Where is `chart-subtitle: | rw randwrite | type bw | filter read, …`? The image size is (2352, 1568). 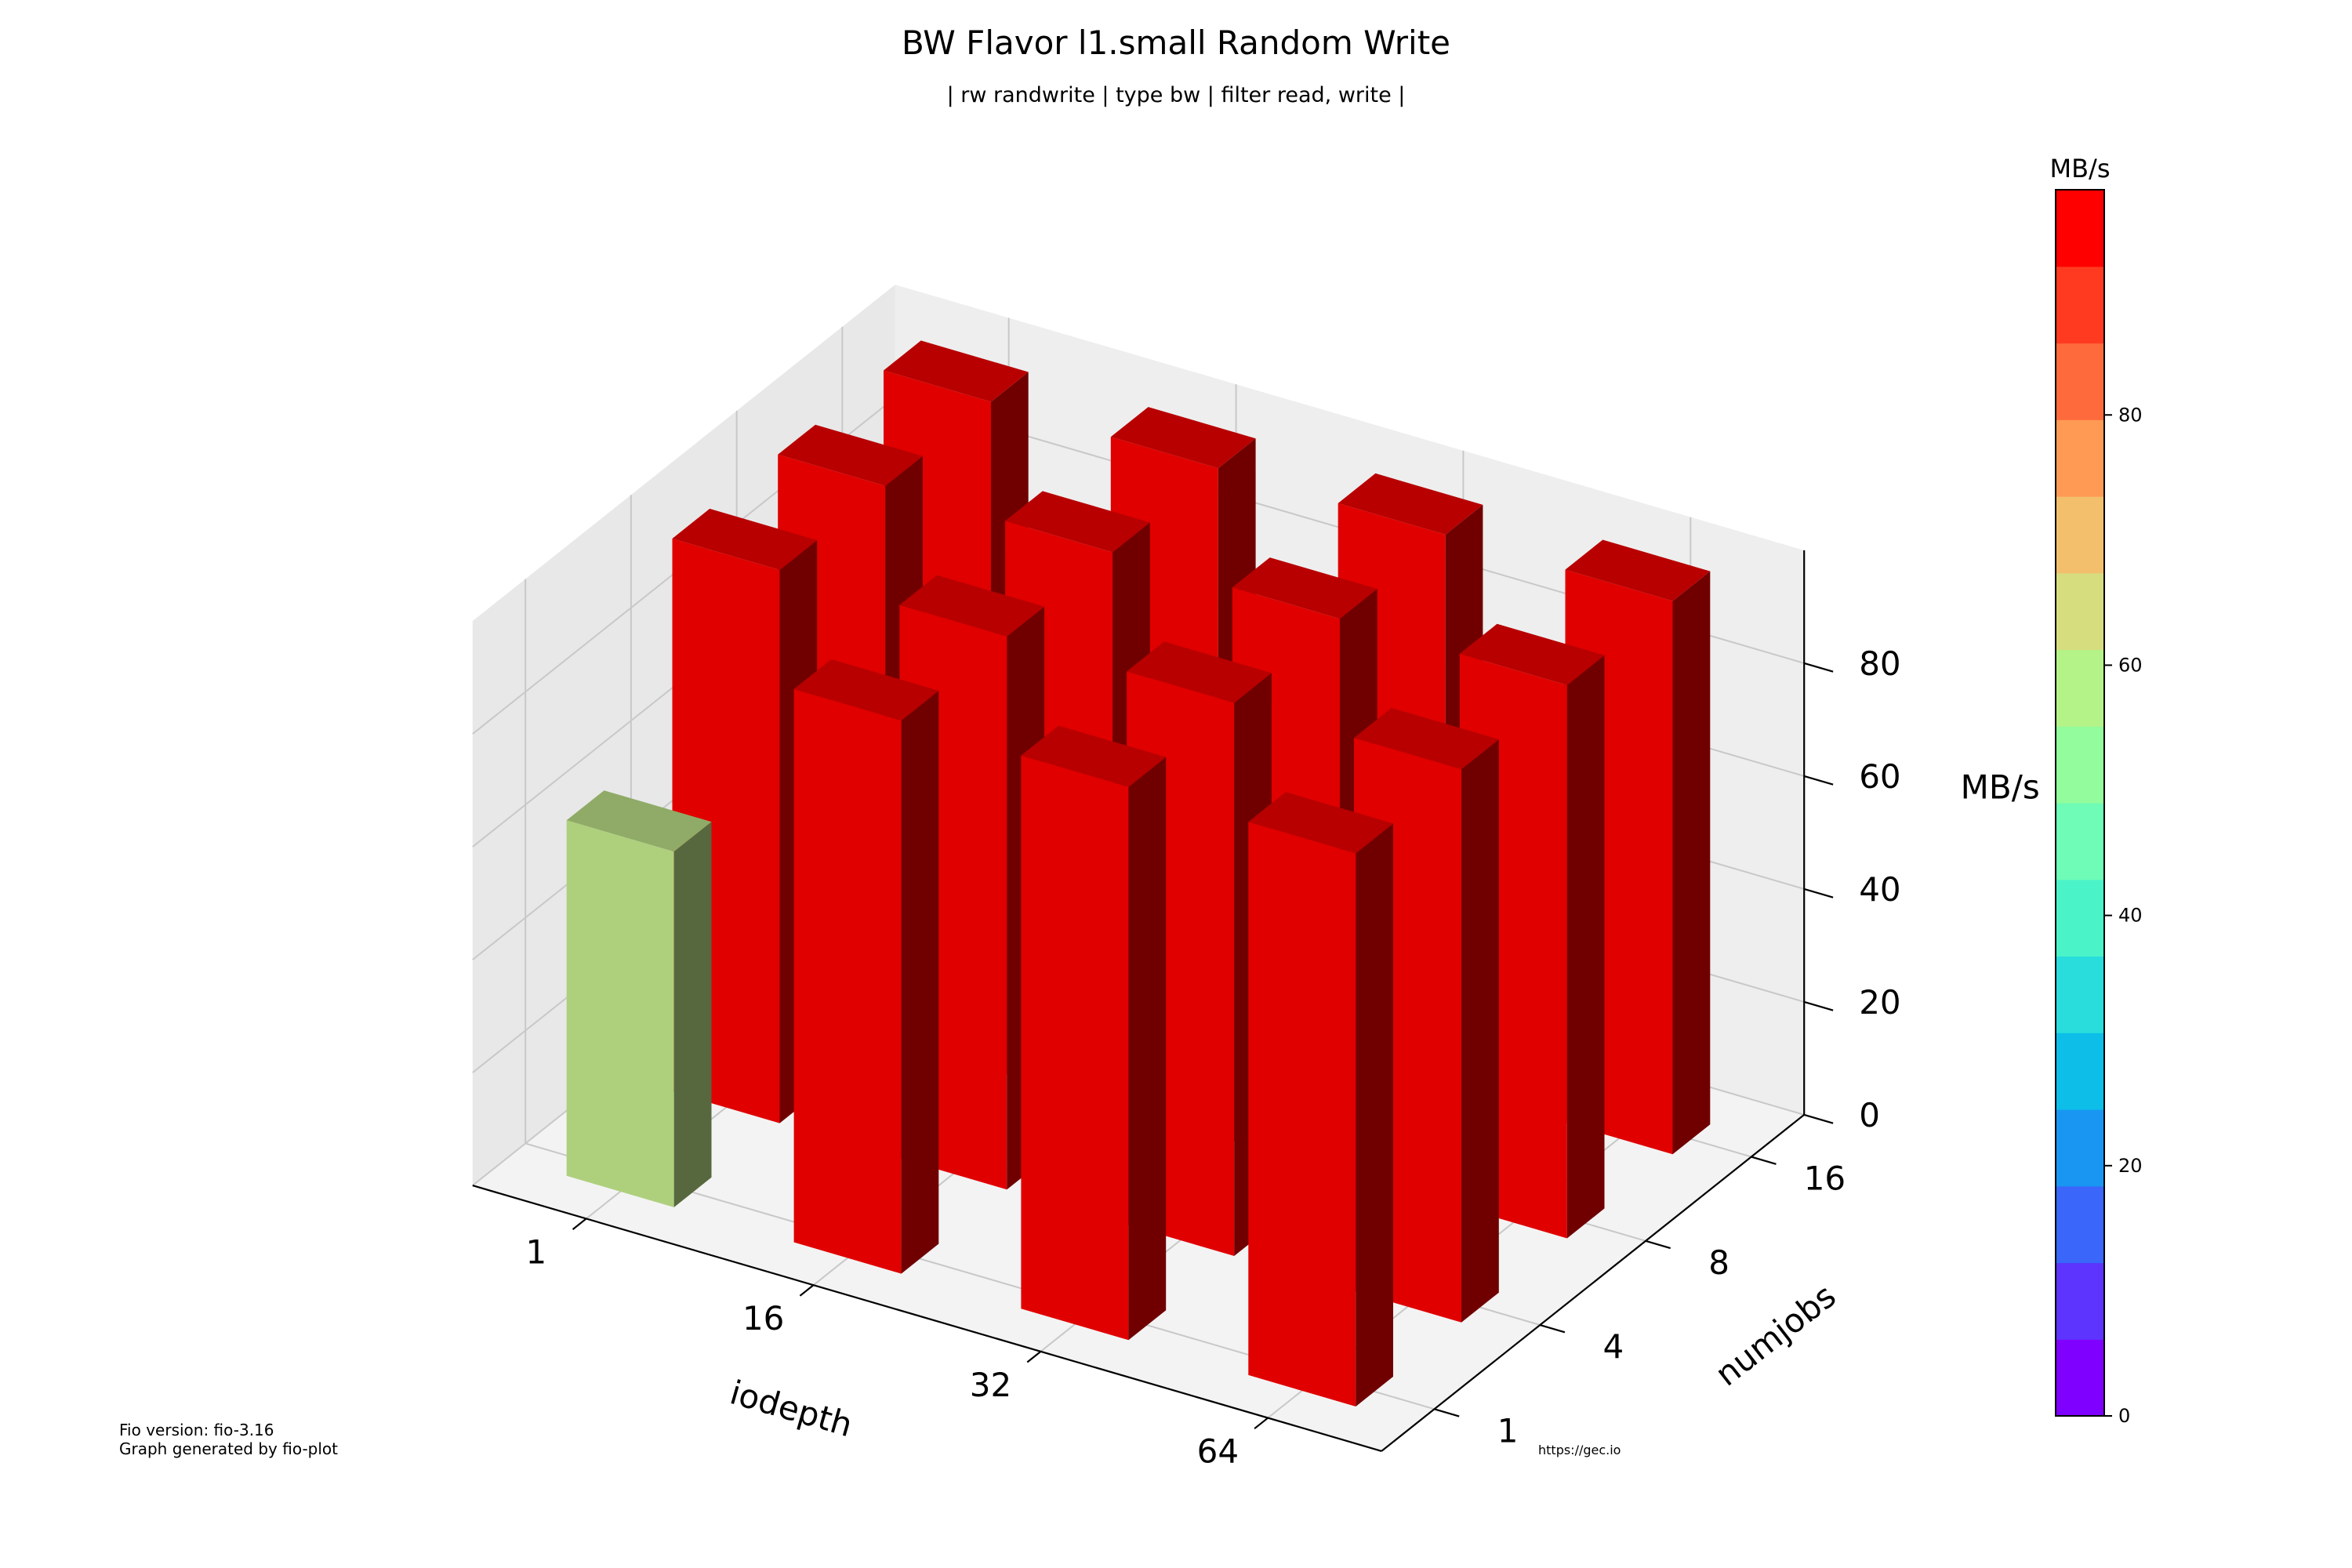 chart-subtitle: | rw randwrite | type bw | filter read, … is located at coordinates (1176, 95).